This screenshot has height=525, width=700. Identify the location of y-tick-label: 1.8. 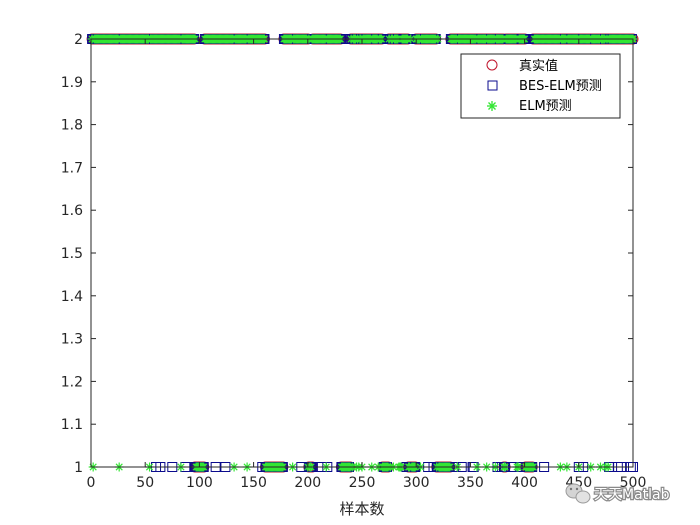
(72, 126).